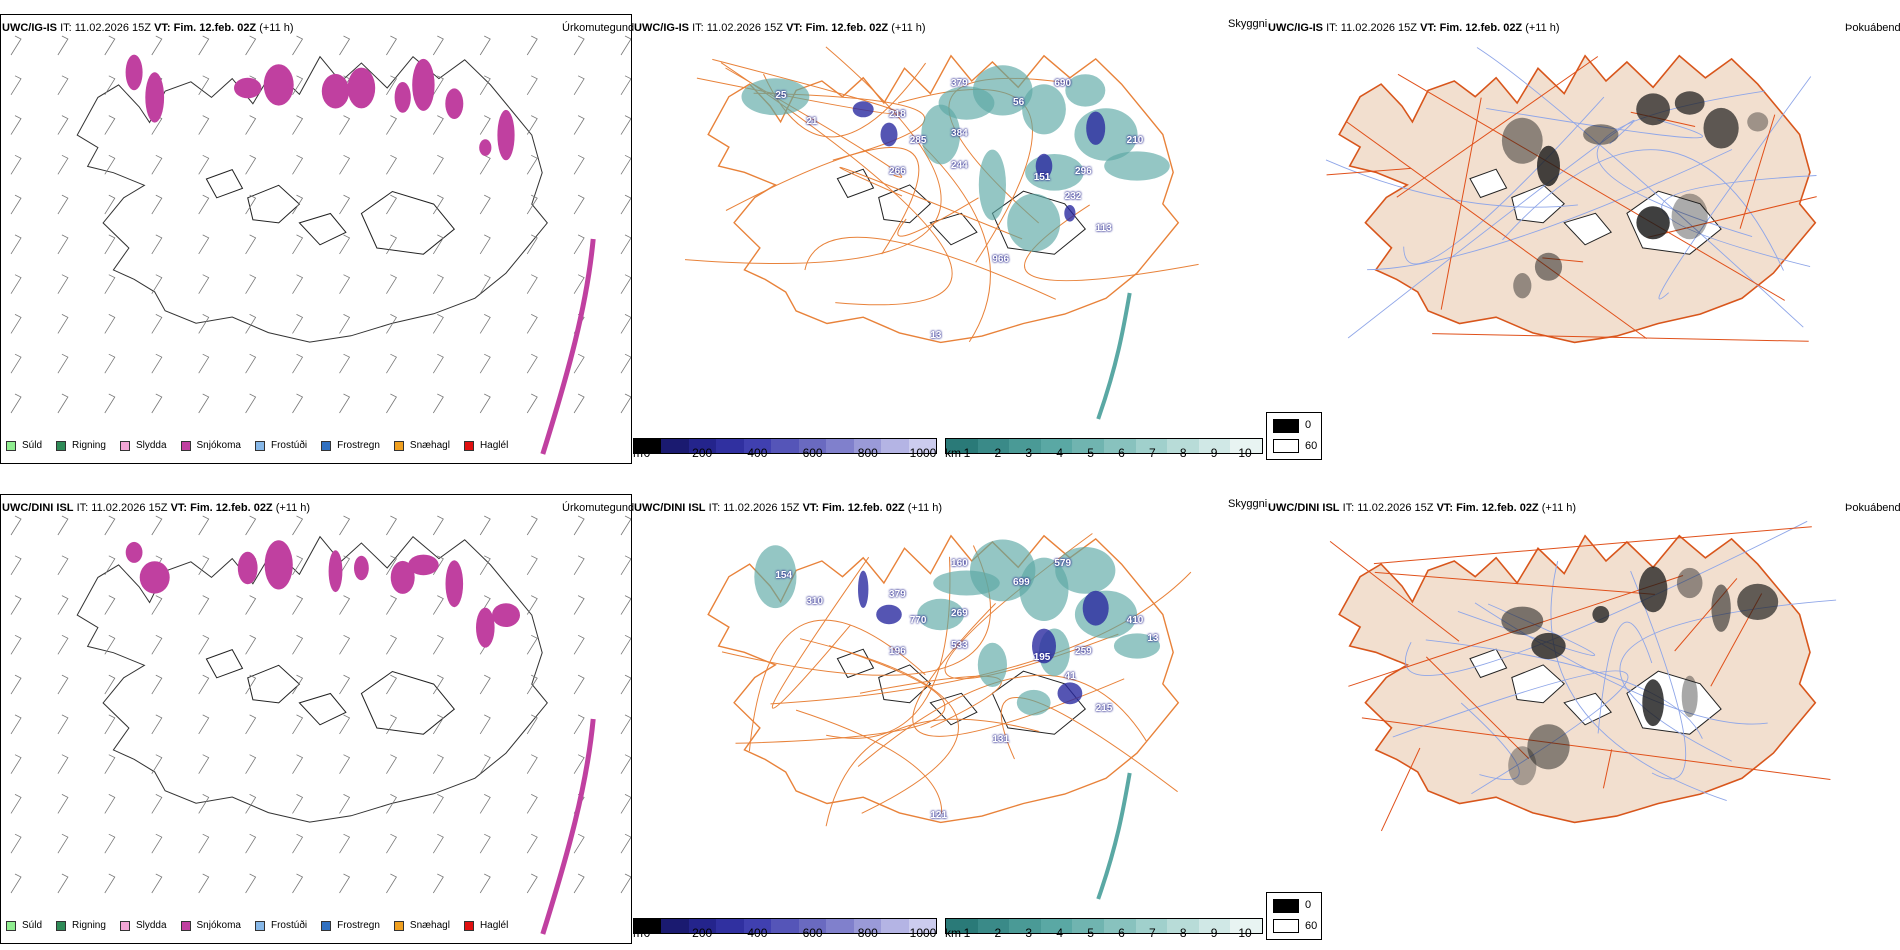 This screenshot has height=950, width=1900. Describe the element at coordinates (998, 933) in the screenshot. I see `colorbar-tick-label: 2` at that location.